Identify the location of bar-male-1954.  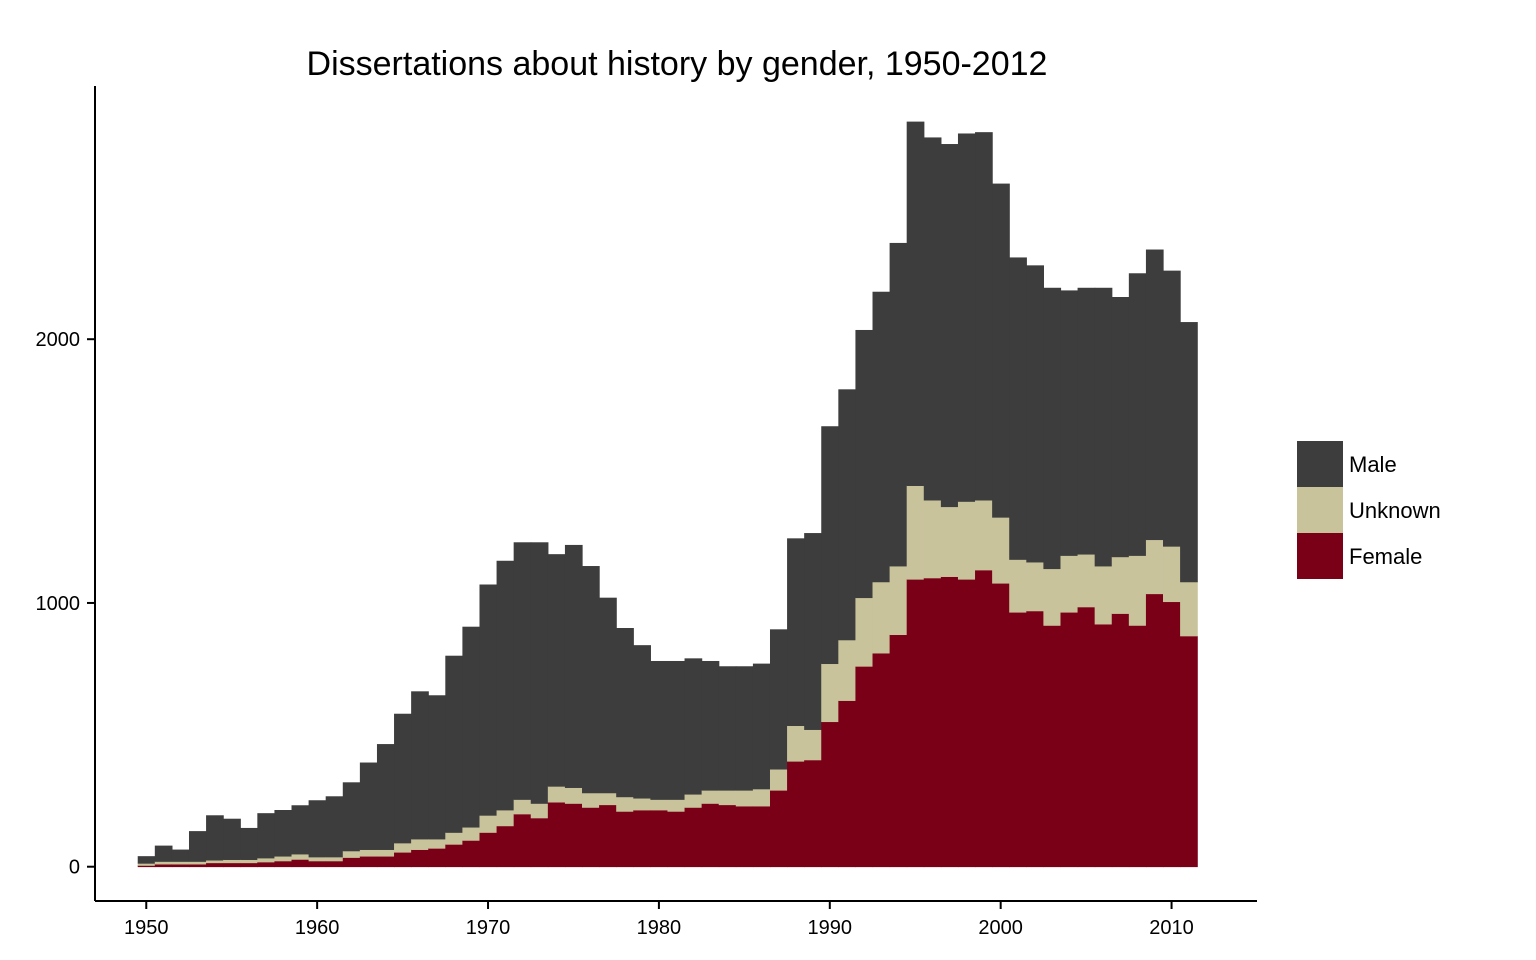
(215, 838).